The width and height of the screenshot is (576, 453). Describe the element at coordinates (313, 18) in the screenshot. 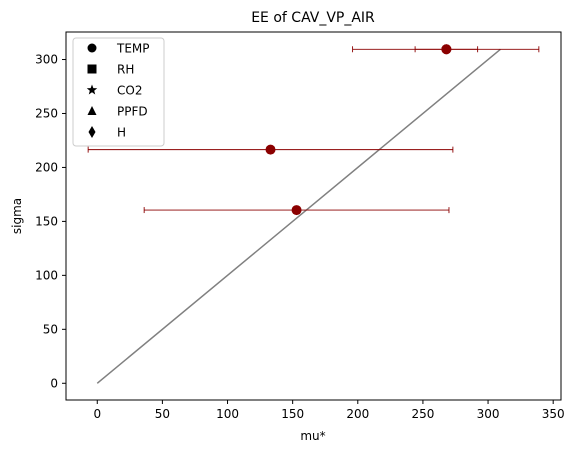

I see `chart-title: EE of CAV_VP_AIR` at that location.